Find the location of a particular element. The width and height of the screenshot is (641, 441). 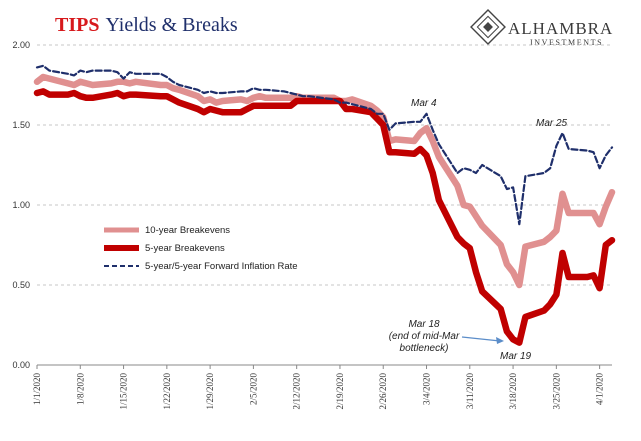

x-tick-label: 3/11/2020 is located at coordinates (470, 391).